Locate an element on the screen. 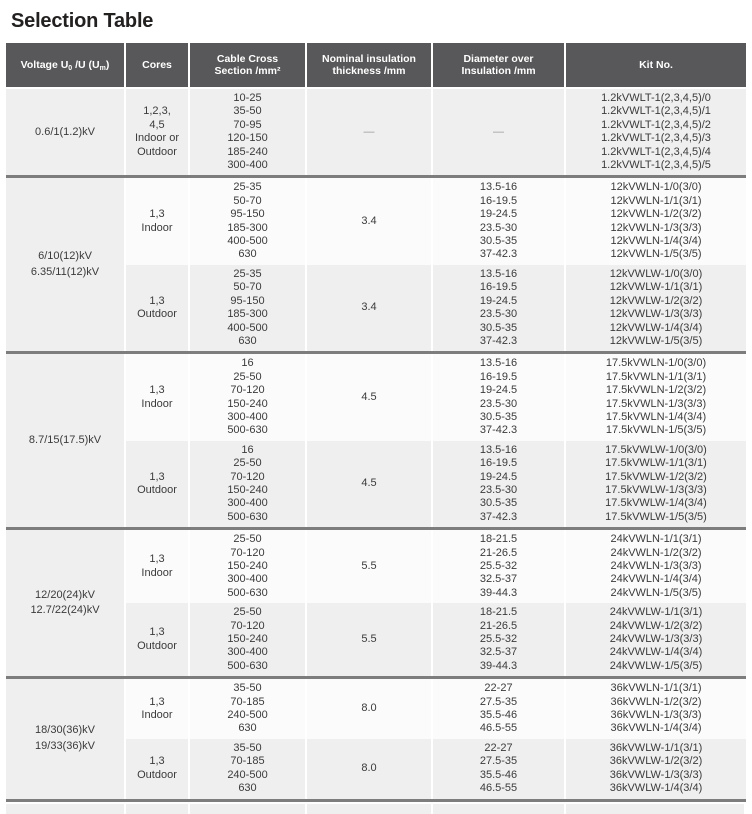 The width and height of the screenshot is (752, 814). header-voltage-label: Voltage U0 /U (Um) is located at coordinates (65, 65).